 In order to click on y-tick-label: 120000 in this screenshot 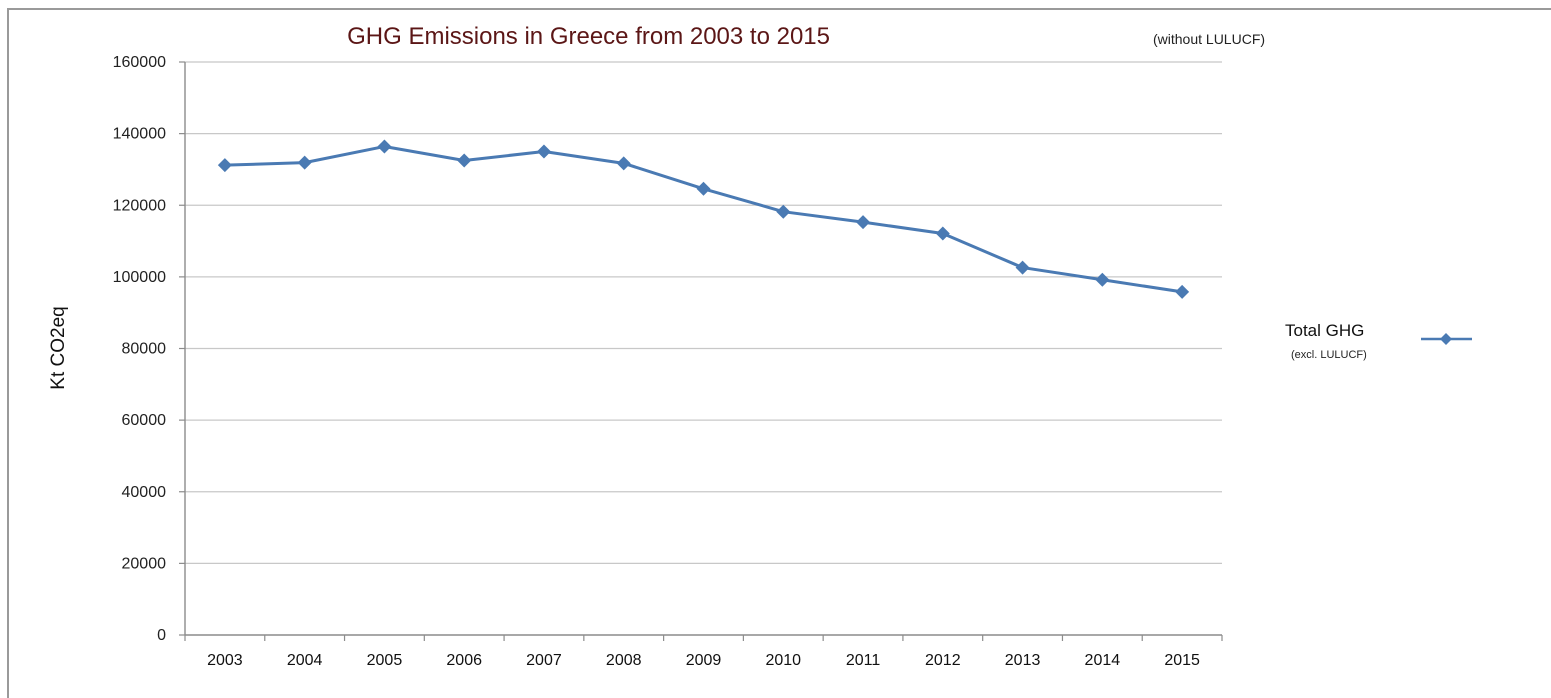, I will do `click(139, 205)`.